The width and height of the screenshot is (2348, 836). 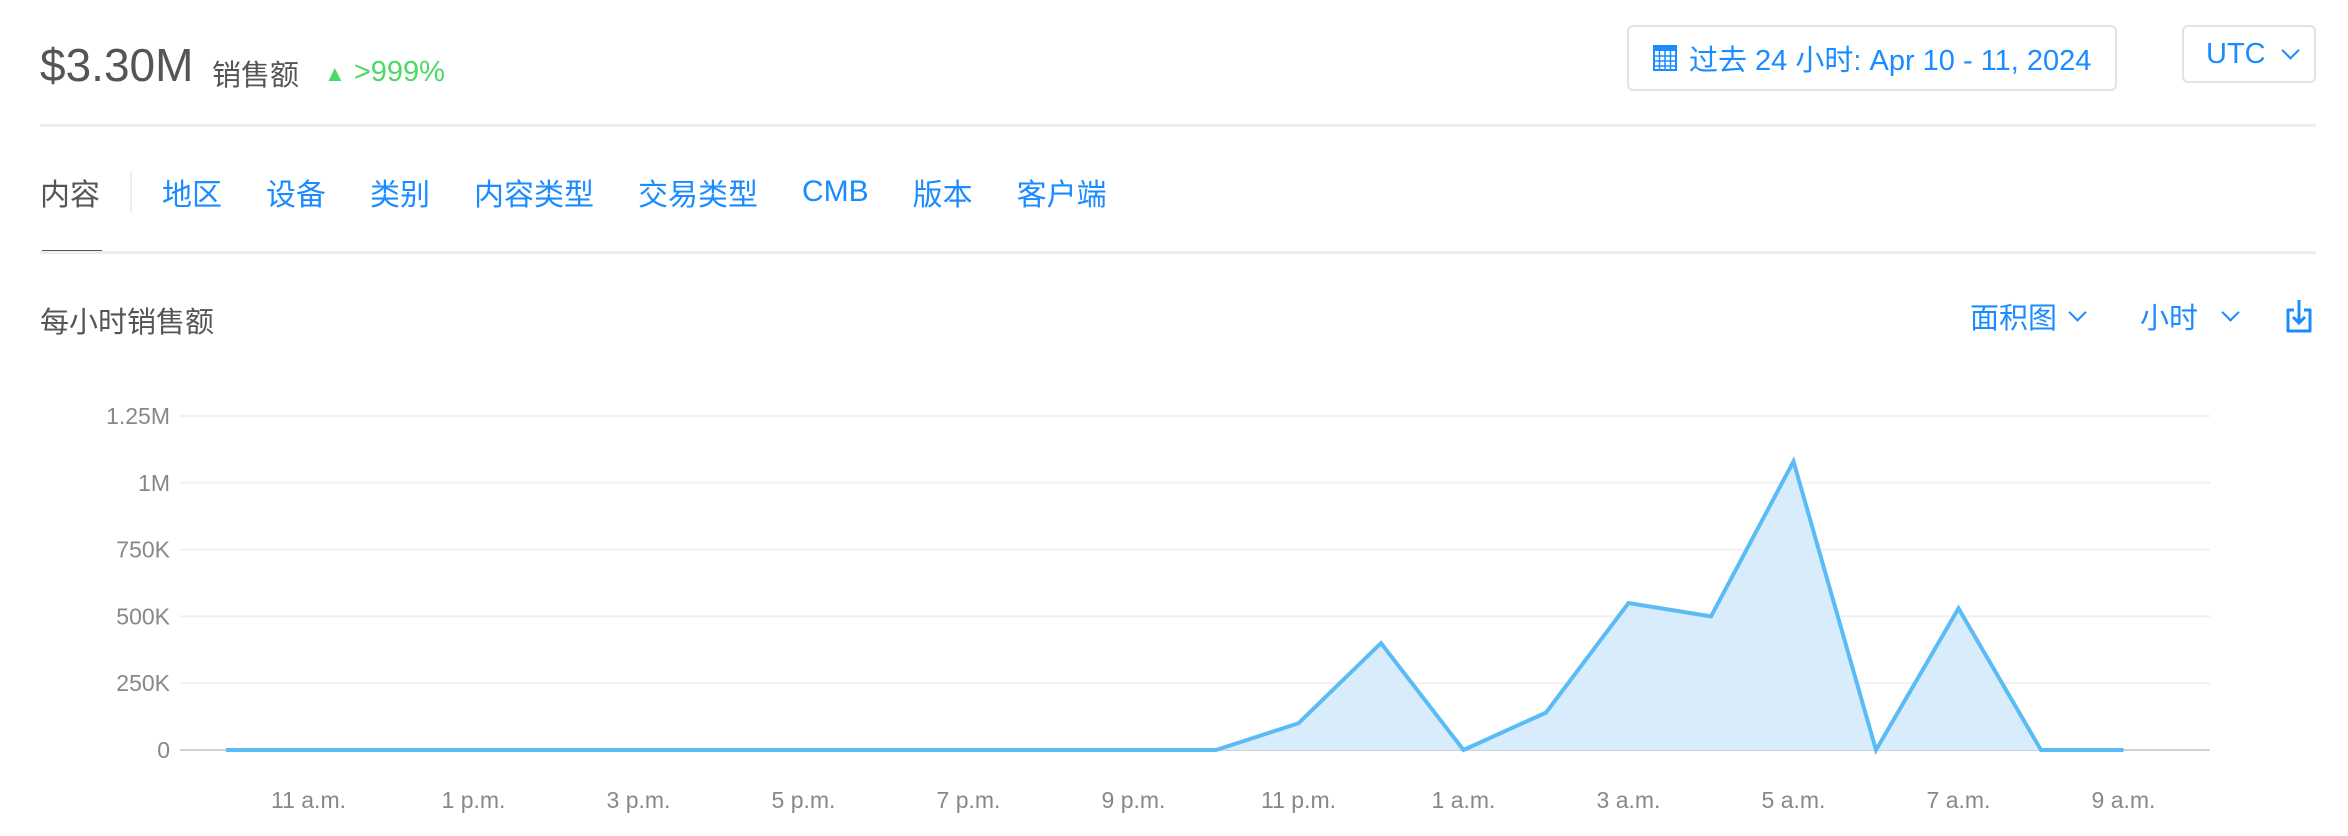 I want to click on sales-delta: ▲ >999%, so click(x=384, y=72).